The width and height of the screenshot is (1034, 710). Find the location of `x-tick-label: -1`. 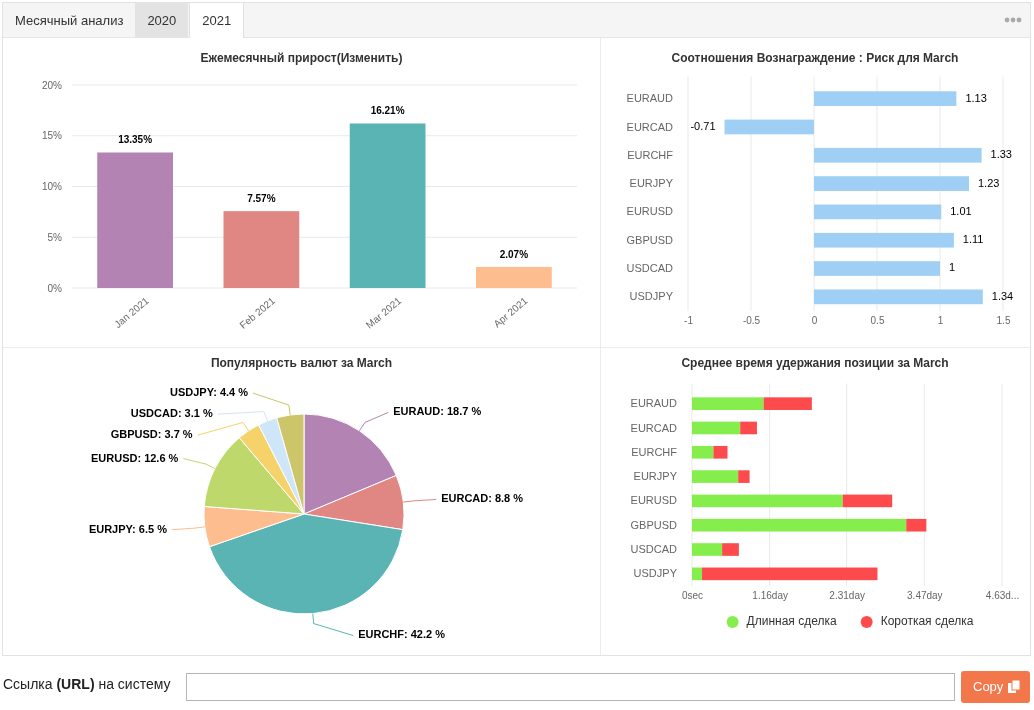

x-tick-label: -1 is located at coordinates (689, 321).